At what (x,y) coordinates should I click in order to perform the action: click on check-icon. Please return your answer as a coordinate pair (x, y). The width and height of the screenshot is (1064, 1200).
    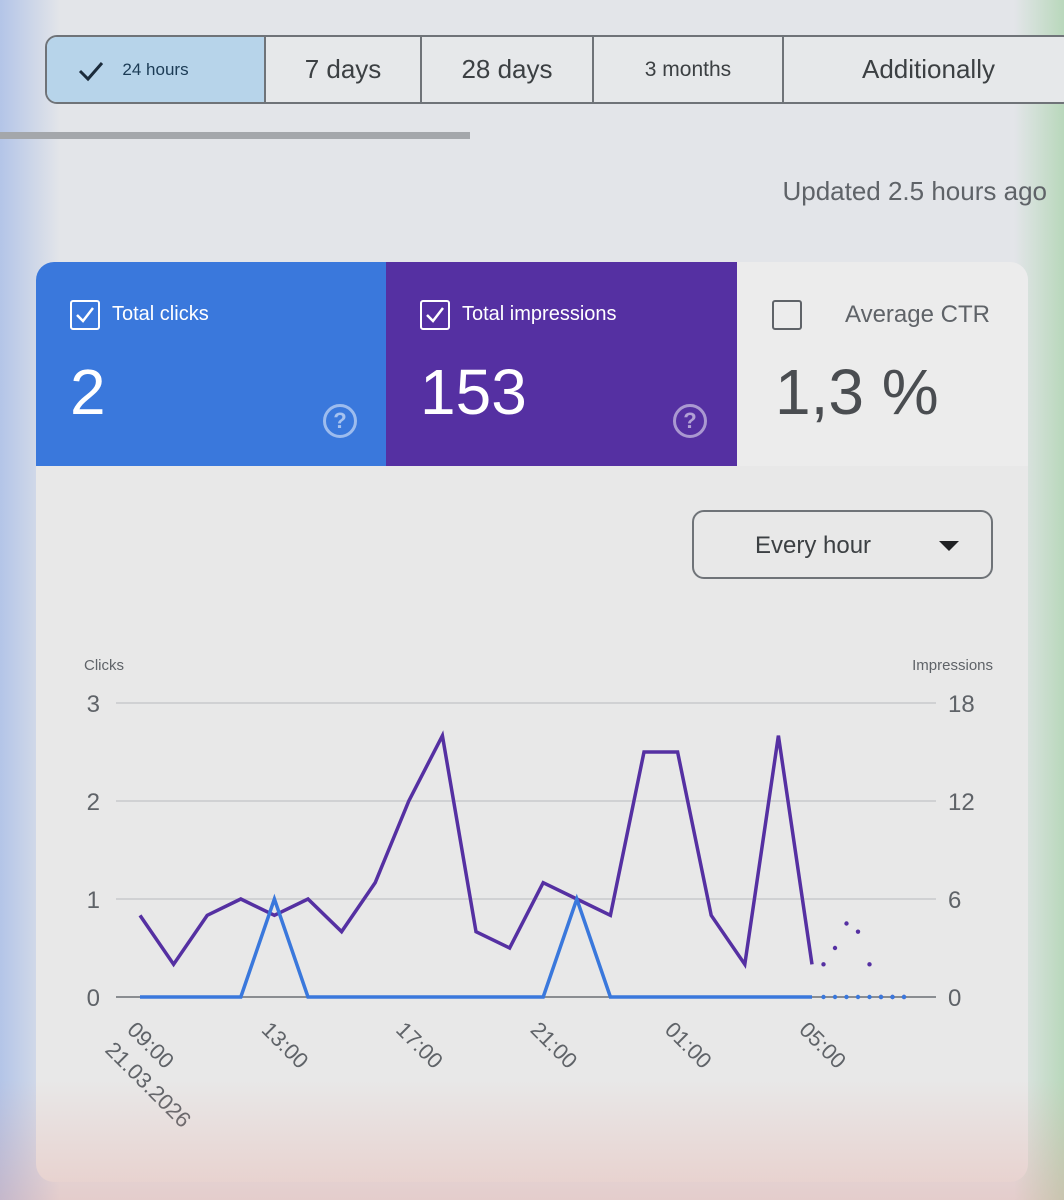
    Looking at the image, I should click on (91, 72).